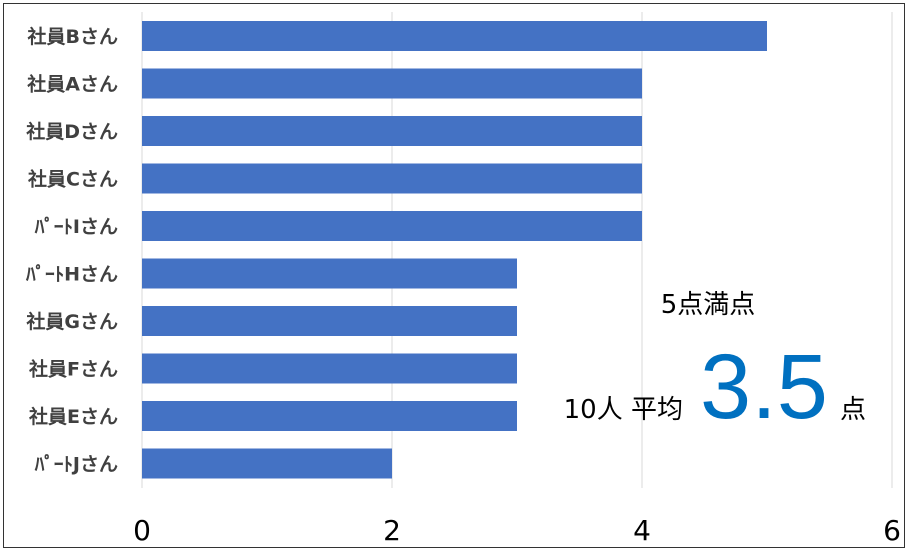 The image size is (910, 551). Describe the element at coordinates (708, 305) in the screenshot. I see `max-score-text: 5点満点` at that location.